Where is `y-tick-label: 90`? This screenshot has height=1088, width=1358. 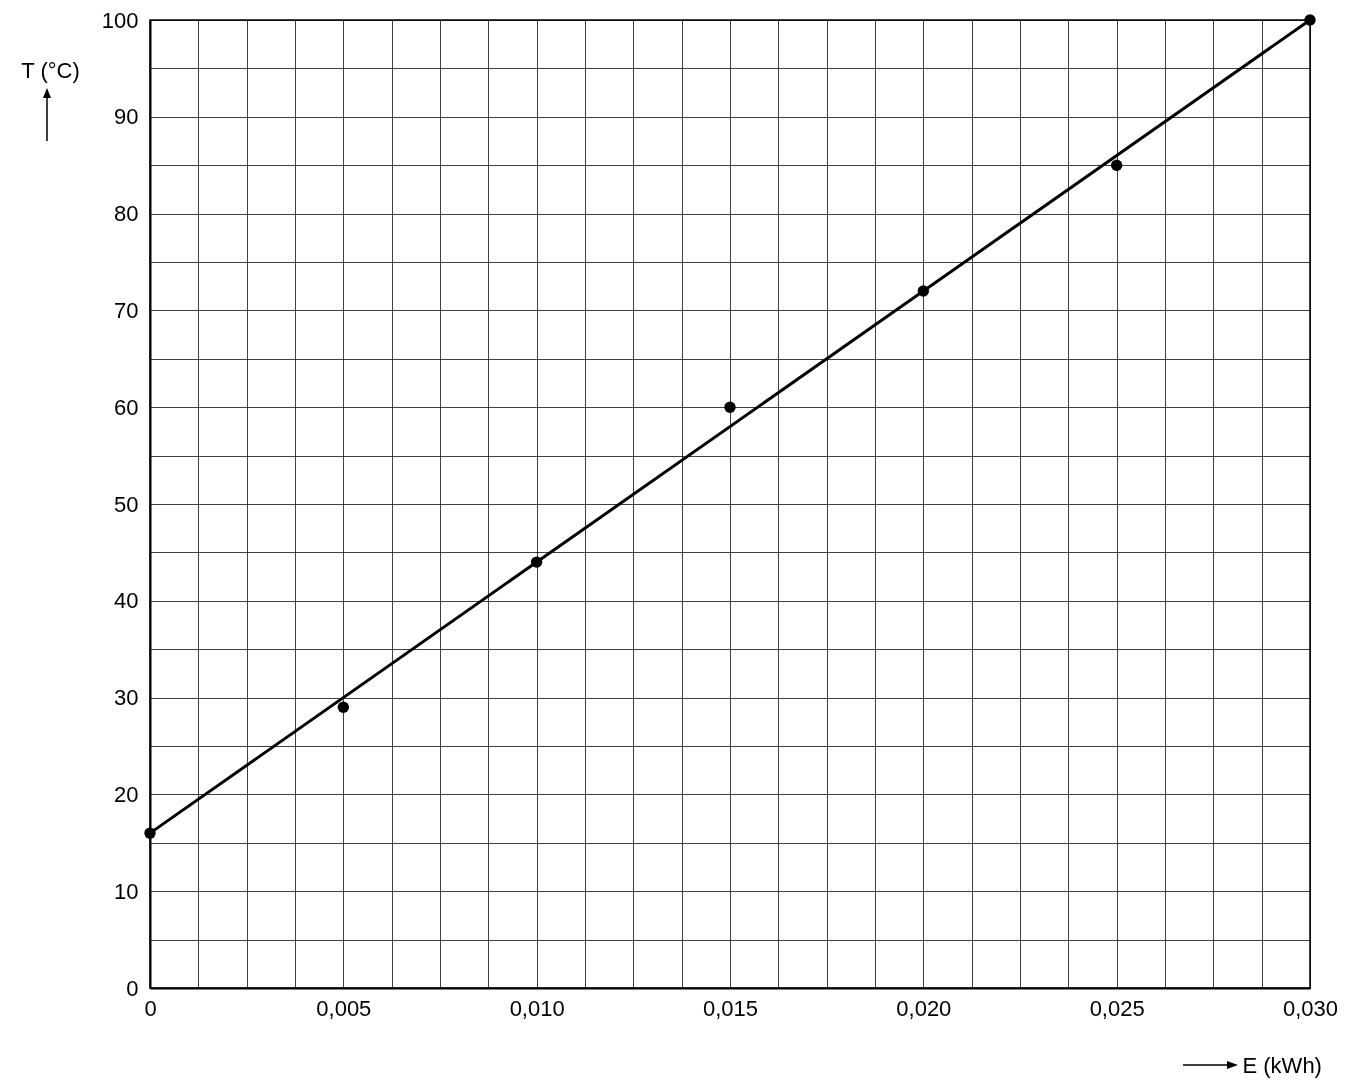 y-tick-label: 90 is located at coordinates (126, 117).